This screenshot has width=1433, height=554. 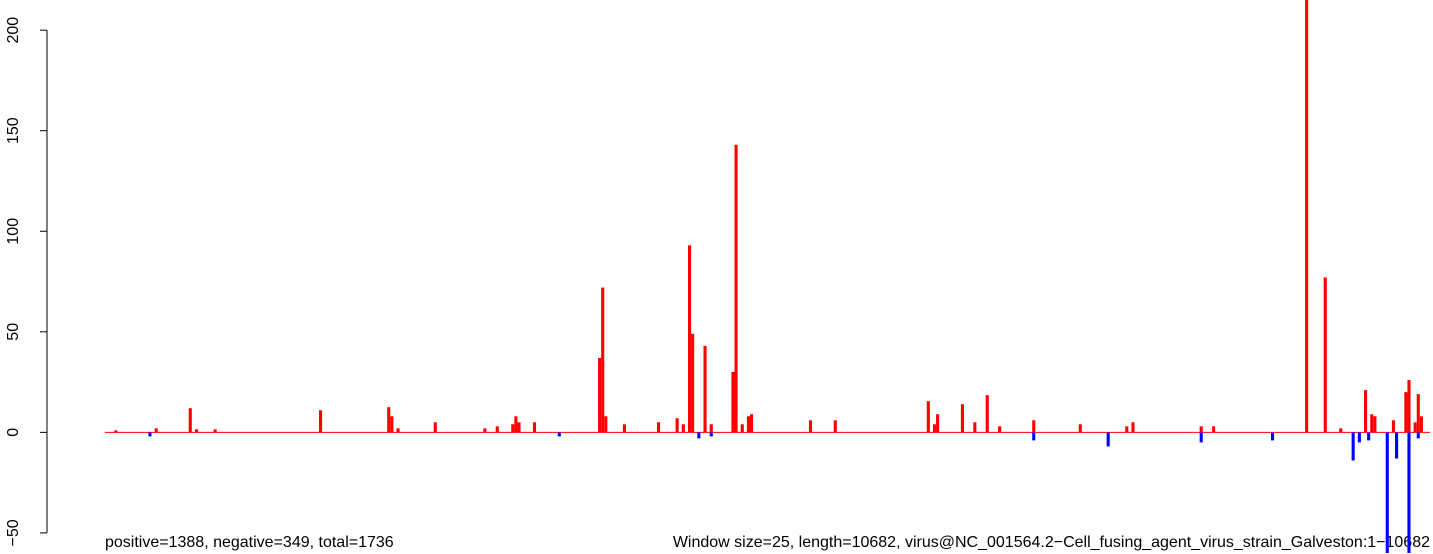 What do you see at coordinates (13, 231) in the screenshot?
I see `y-tick-label: 100` at bounding box center [13, 231].